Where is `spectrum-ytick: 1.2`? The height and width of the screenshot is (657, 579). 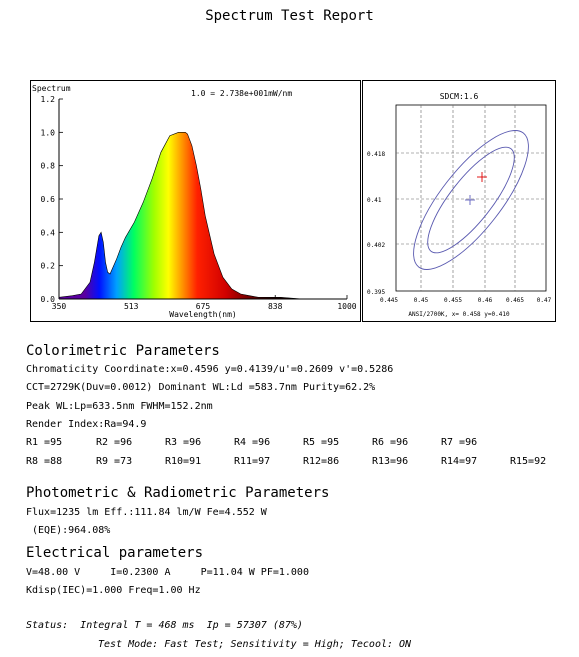
spectrum-ytick: 1.2 is located at coordinates (48, 99).